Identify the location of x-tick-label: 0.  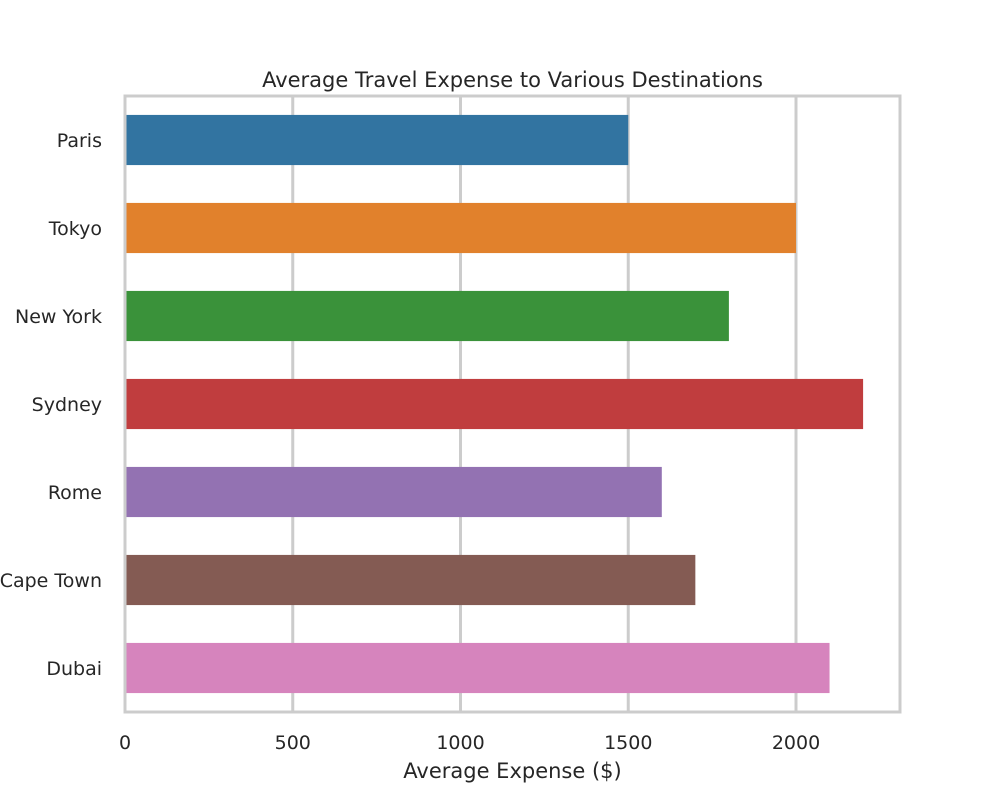
(125, 743).